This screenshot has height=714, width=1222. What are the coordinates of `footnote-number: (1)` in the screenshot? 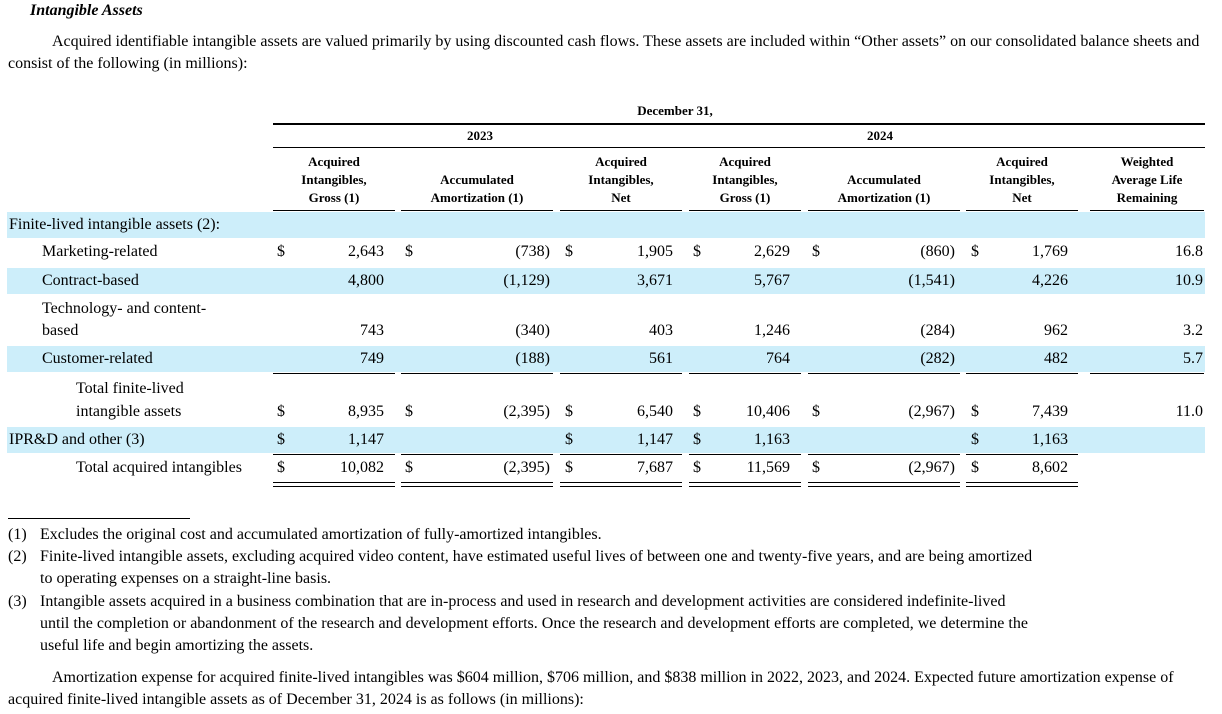 It's located at (17, 534).